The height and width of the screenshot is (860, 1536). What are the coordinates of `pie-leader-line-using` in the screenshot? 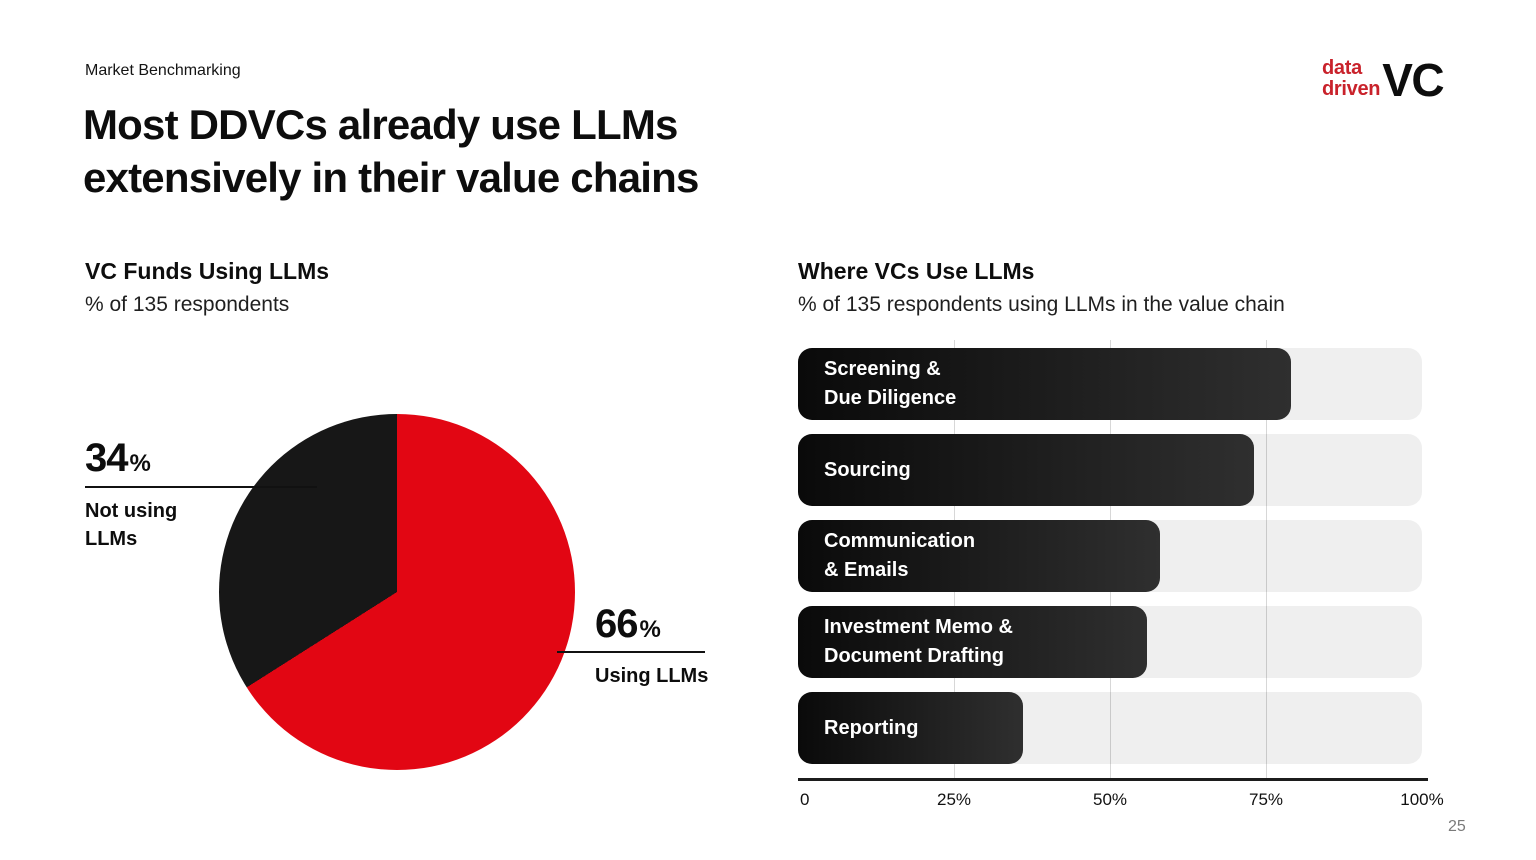 It's located at (631, 652).